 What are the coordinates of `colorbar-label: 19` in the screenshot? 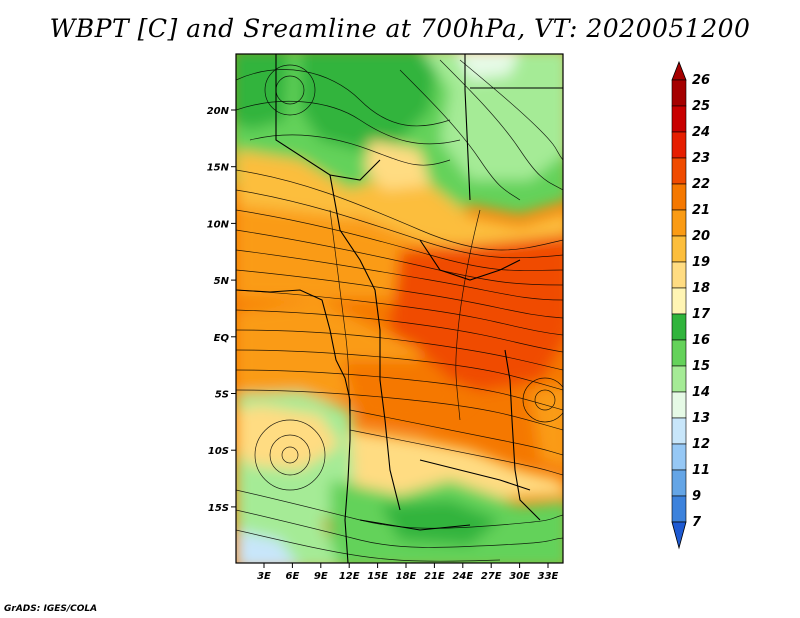 It's located at (701, 262).